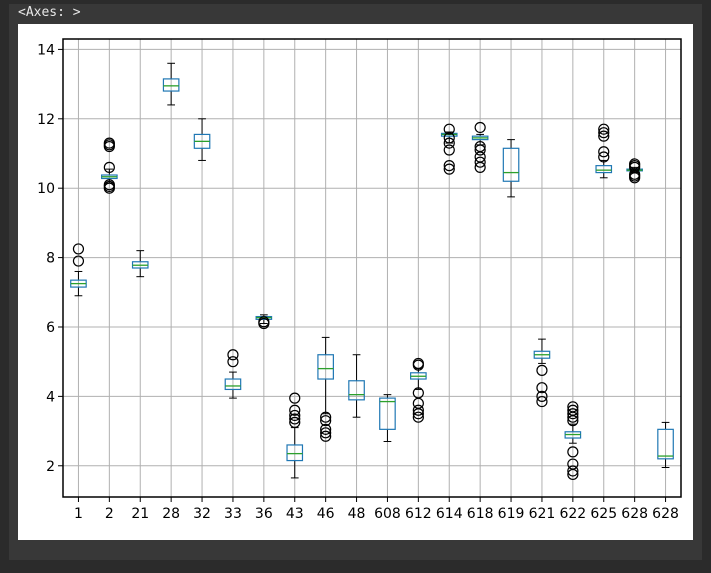 This screenshot has width=711, height=573. I want to click on x-tick-label: 36, so click(264, 514).